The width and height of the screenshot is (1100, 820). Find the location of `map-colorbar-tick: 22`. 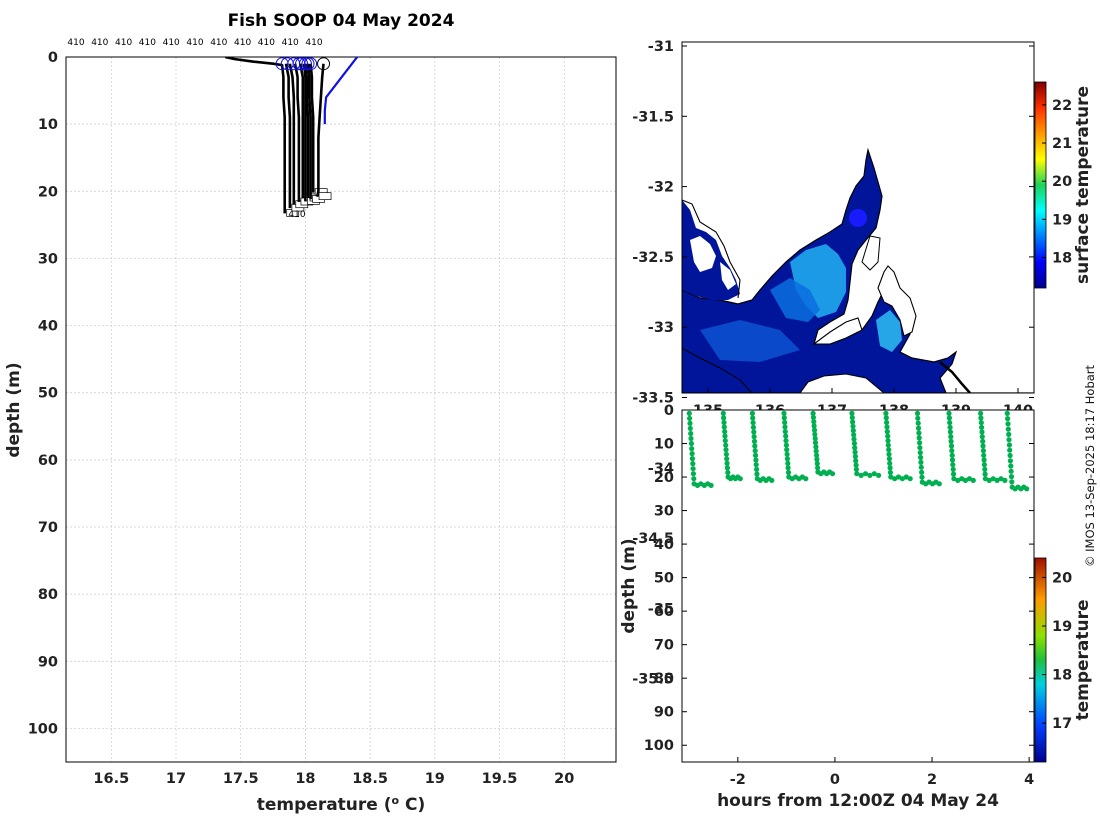

map-colorbar-tick: 22 is located at coordinates (1062, 106).